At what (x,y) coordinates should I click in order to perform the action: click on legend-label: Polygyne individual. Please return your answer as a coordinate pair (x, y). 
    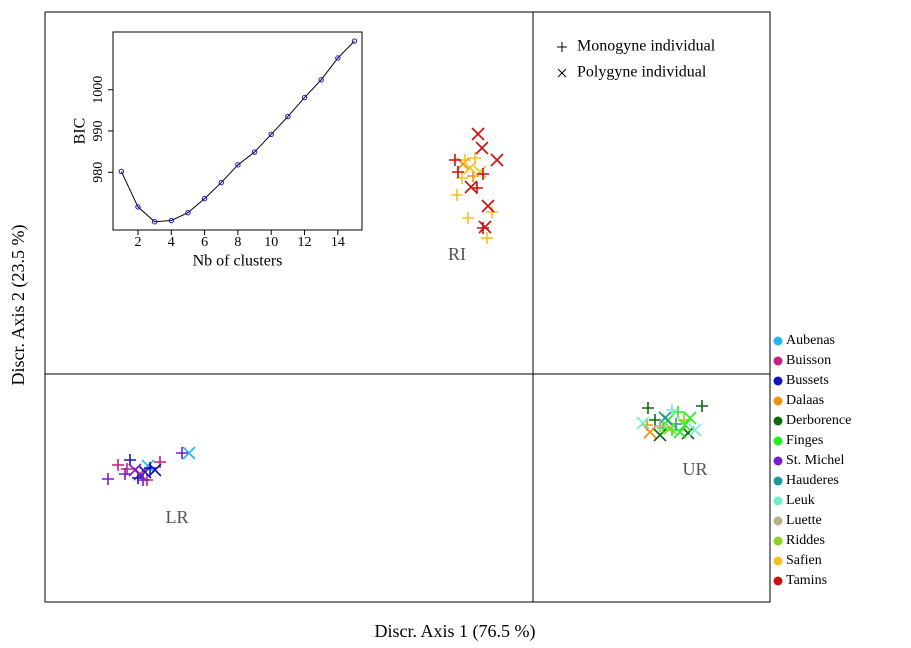
    Looking at the image, I should click on (642, 72).